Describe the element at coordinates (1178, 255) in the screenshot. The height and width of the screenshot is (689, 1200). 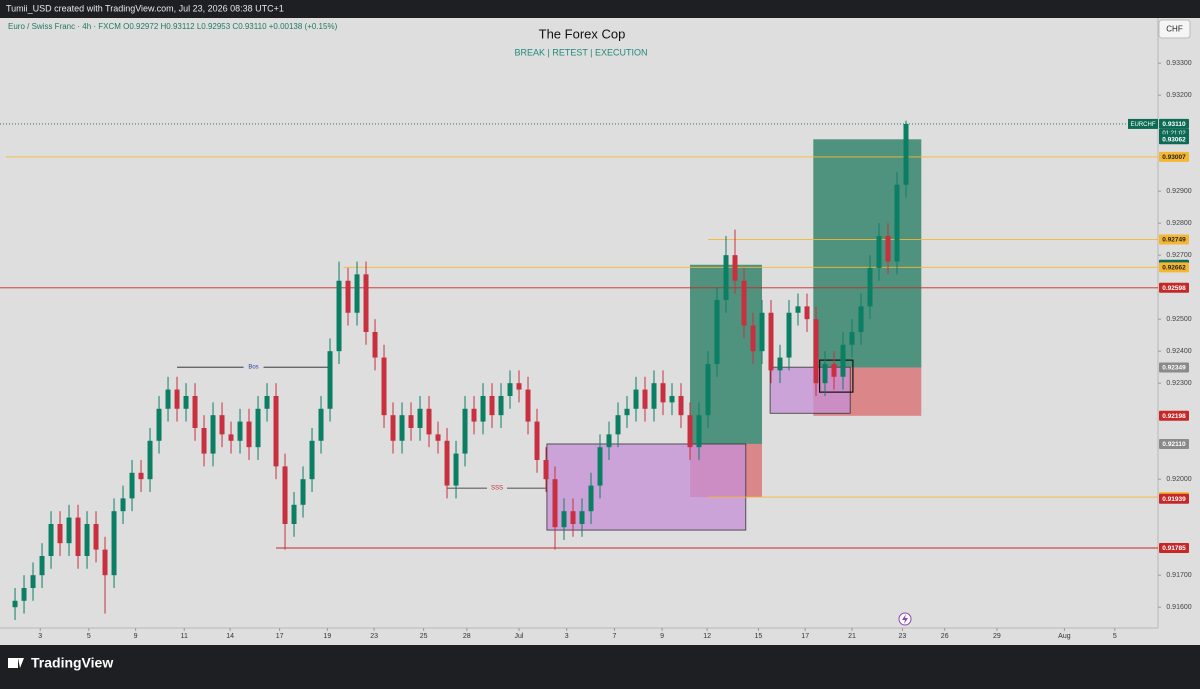
I see `y-tick-label: 0.92700` at that location.